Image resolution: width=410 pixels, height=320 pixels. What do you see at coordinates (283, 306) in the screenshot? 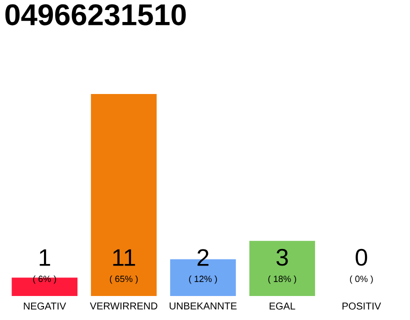
I see `x-tick-label: EGAL` at bounding box center [283, 306].